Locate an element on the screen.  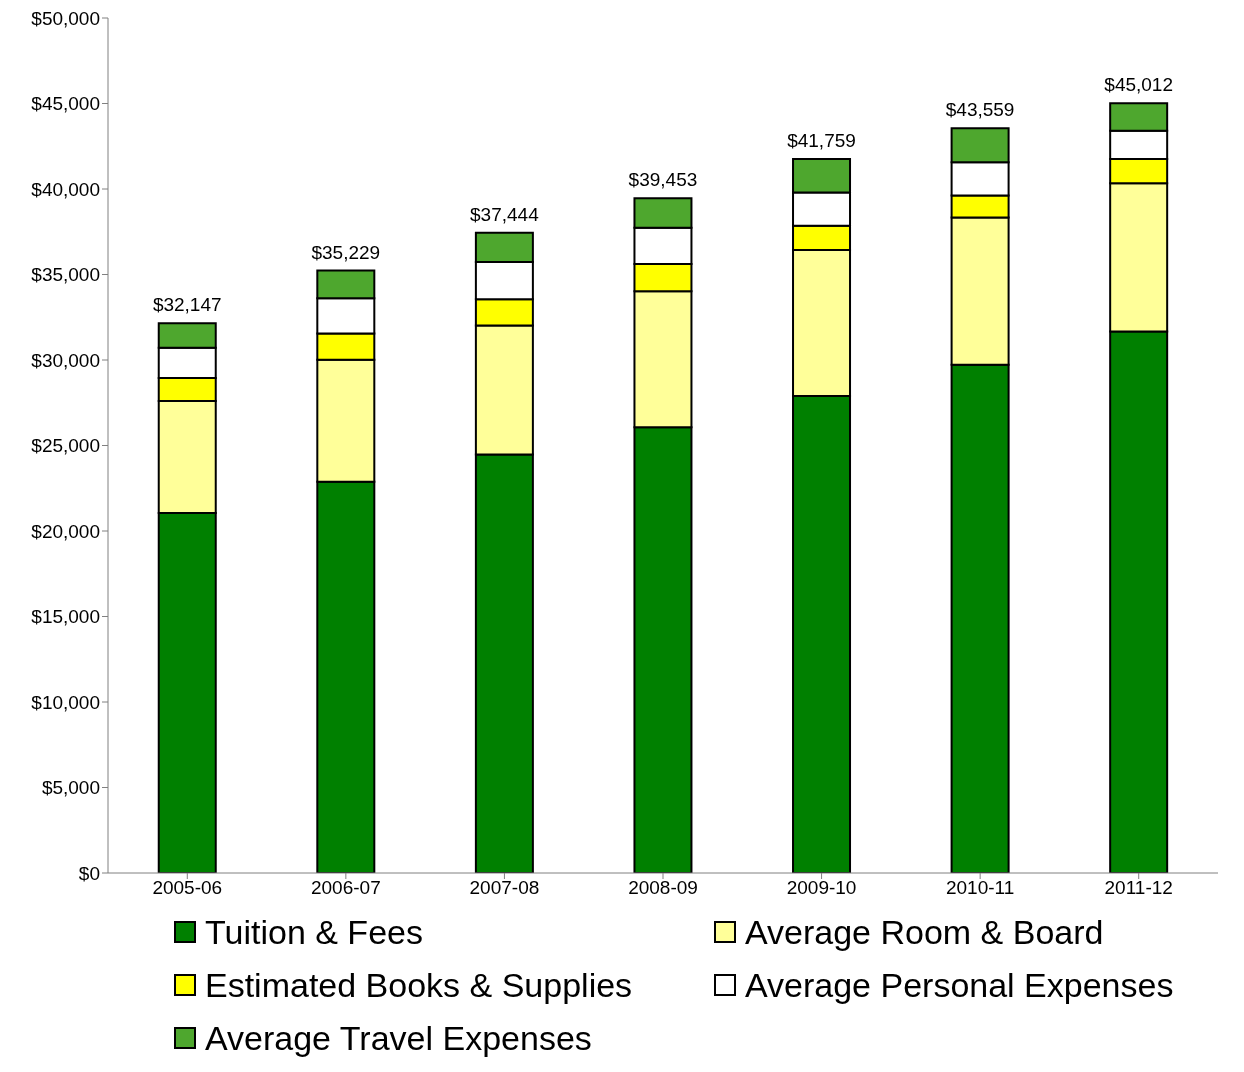
total-label: $41,759 is located at coordinates (821, 140).